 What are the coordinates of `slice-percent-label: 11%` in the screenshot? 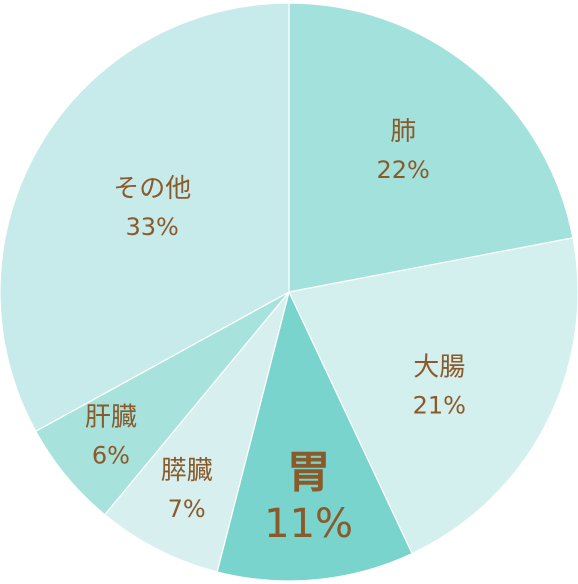 It's located at (308, 524).